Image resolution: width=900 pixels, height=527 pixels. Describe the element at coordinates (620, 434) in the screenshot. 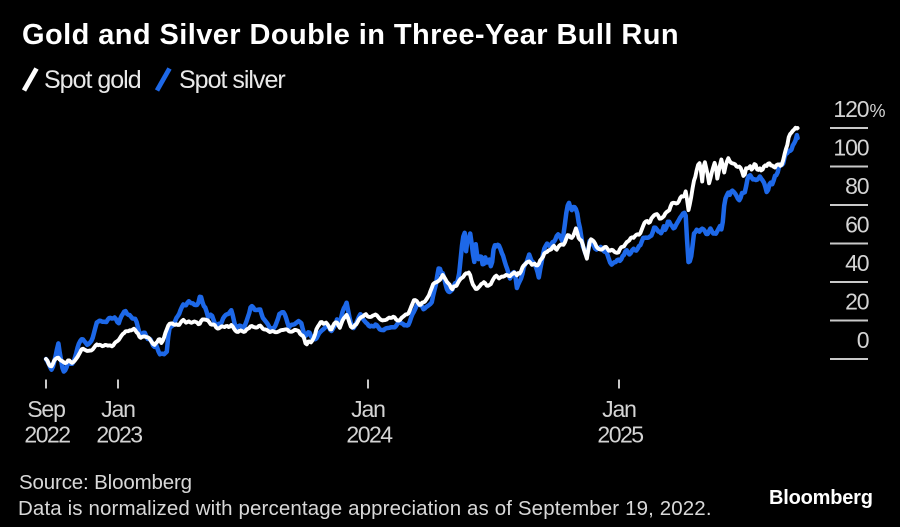

I see `svg-text: 2025` at that location.